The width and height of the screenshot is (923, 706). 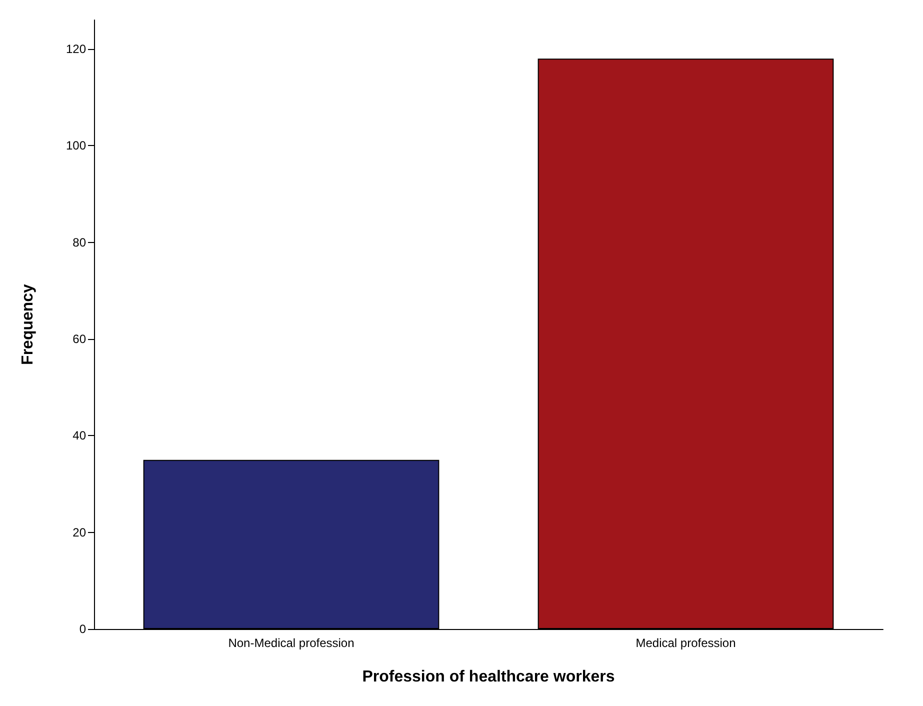 I want to click on y-axis-title: Frequency, so click(x=28, y=324).